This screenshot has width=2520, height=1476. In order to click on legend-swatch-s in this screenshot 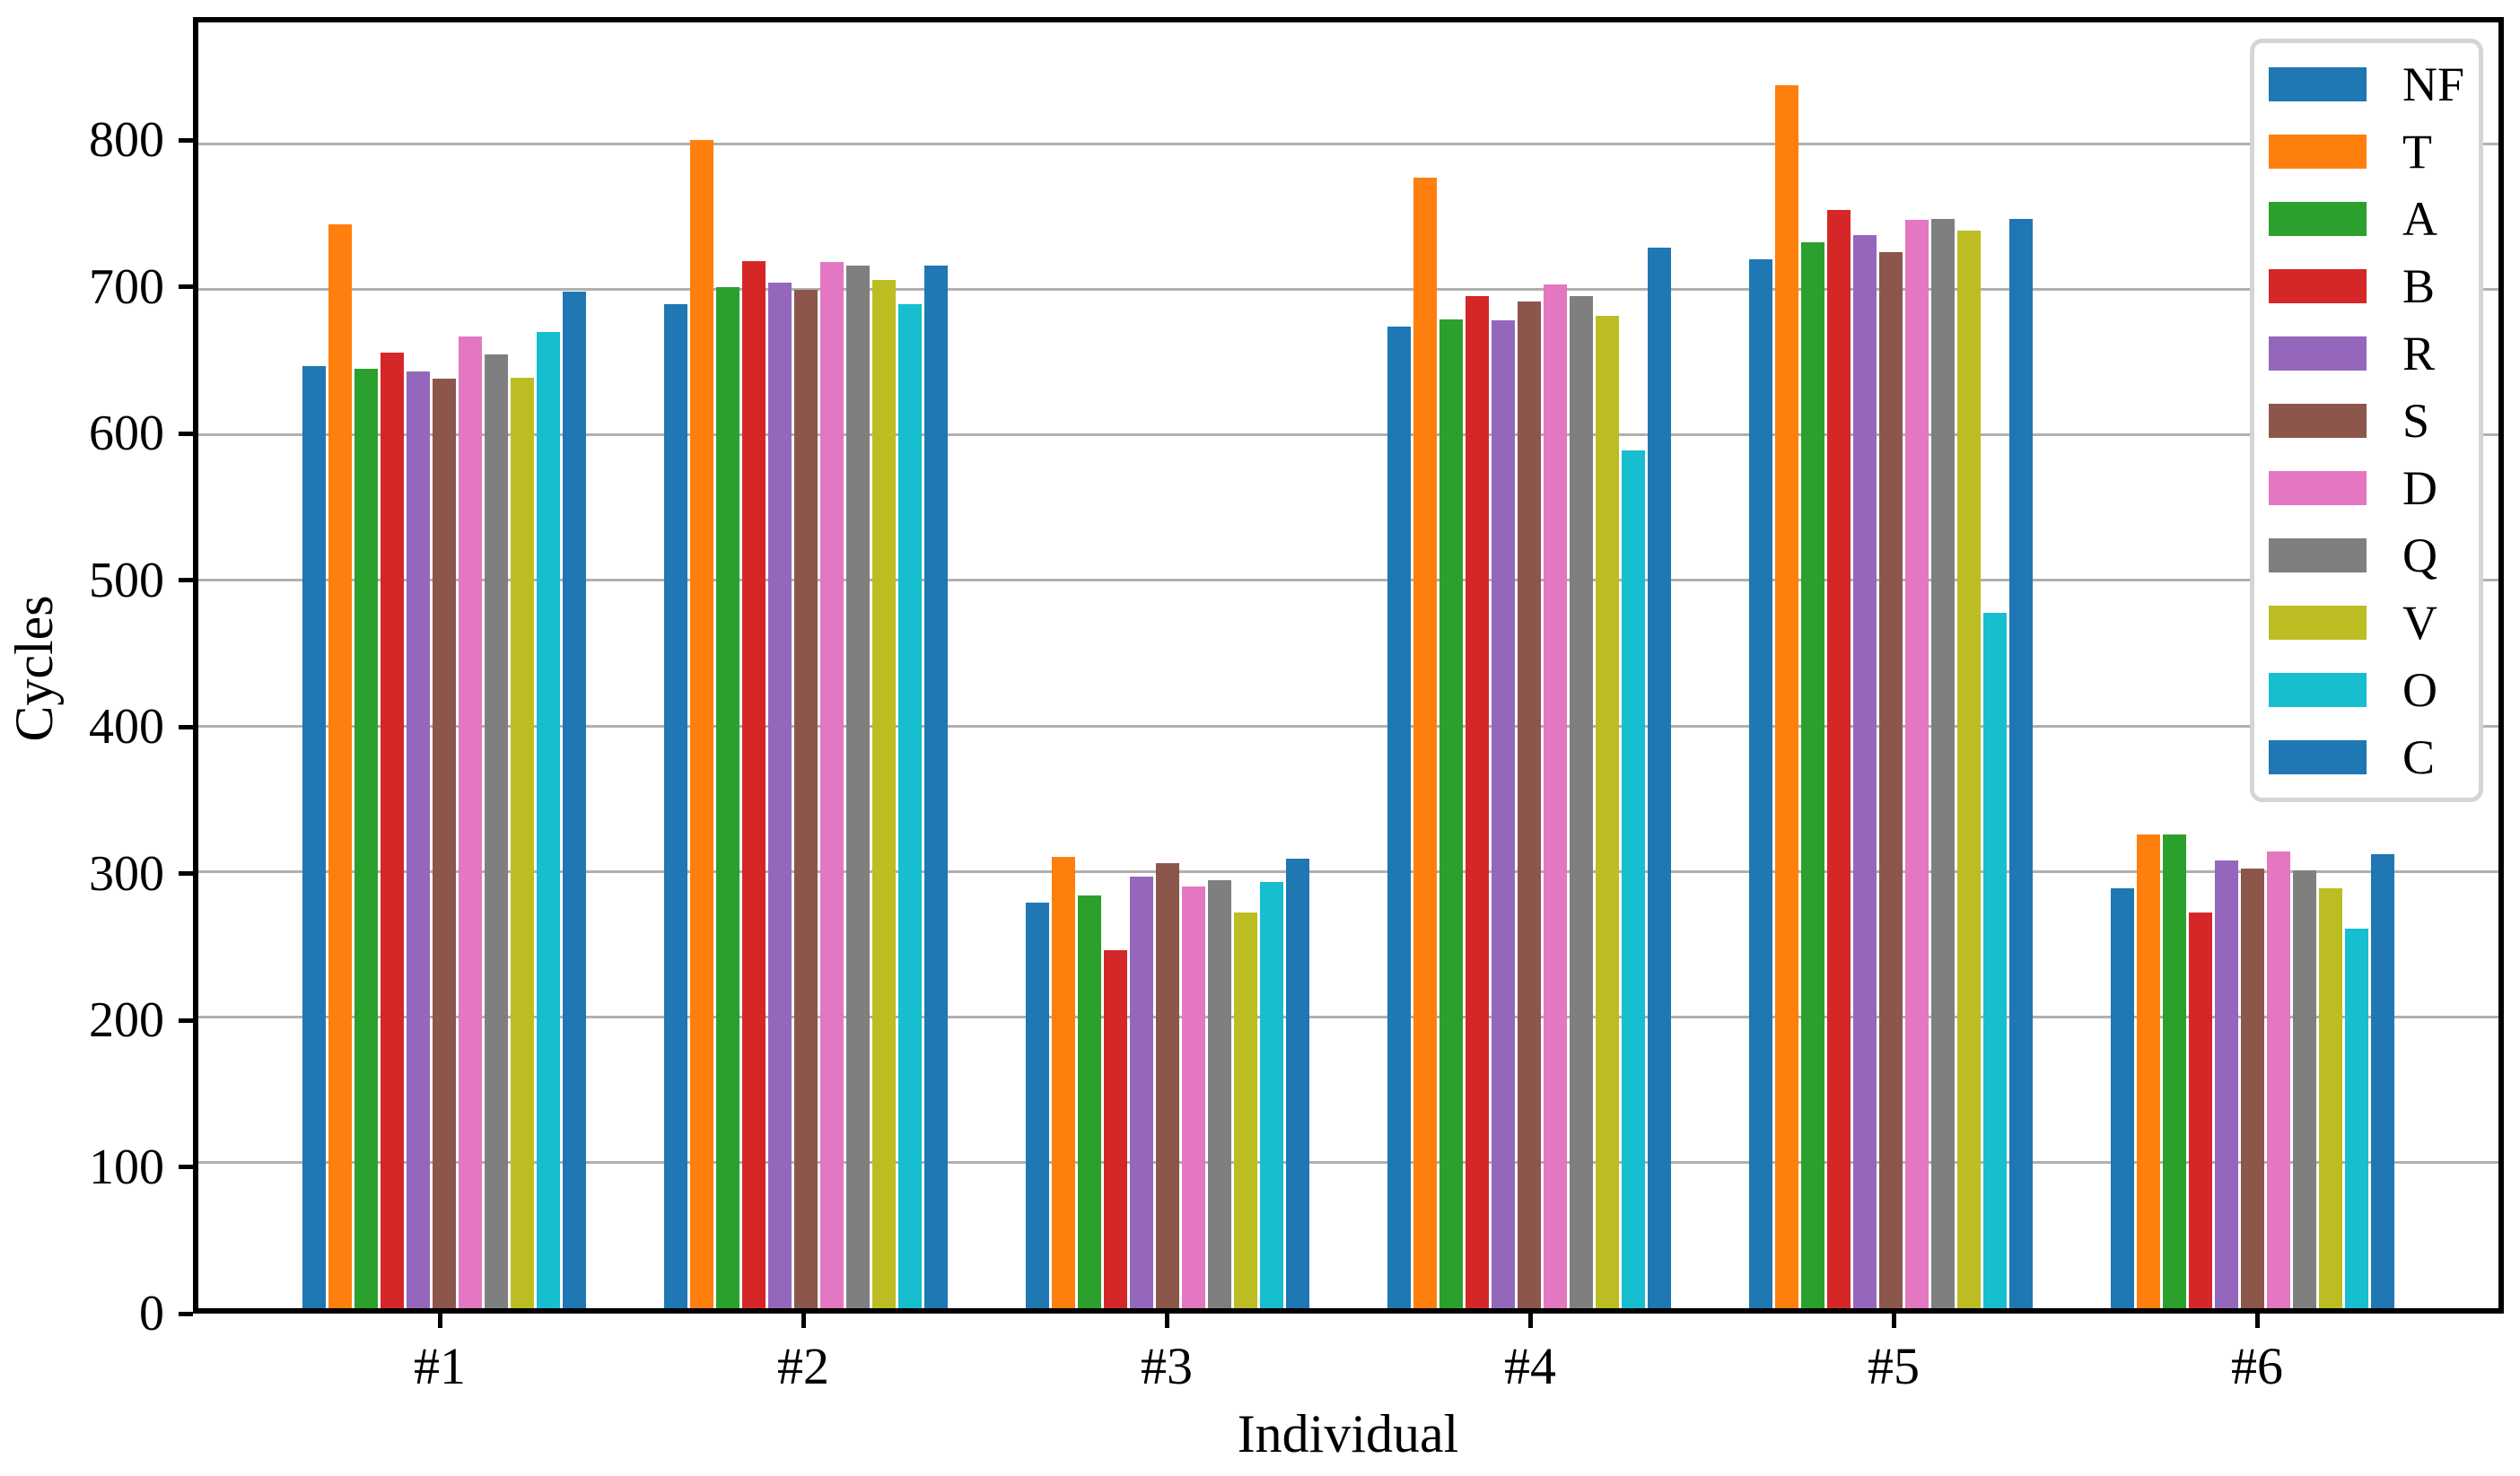, I will do `click(2318, 420)`.